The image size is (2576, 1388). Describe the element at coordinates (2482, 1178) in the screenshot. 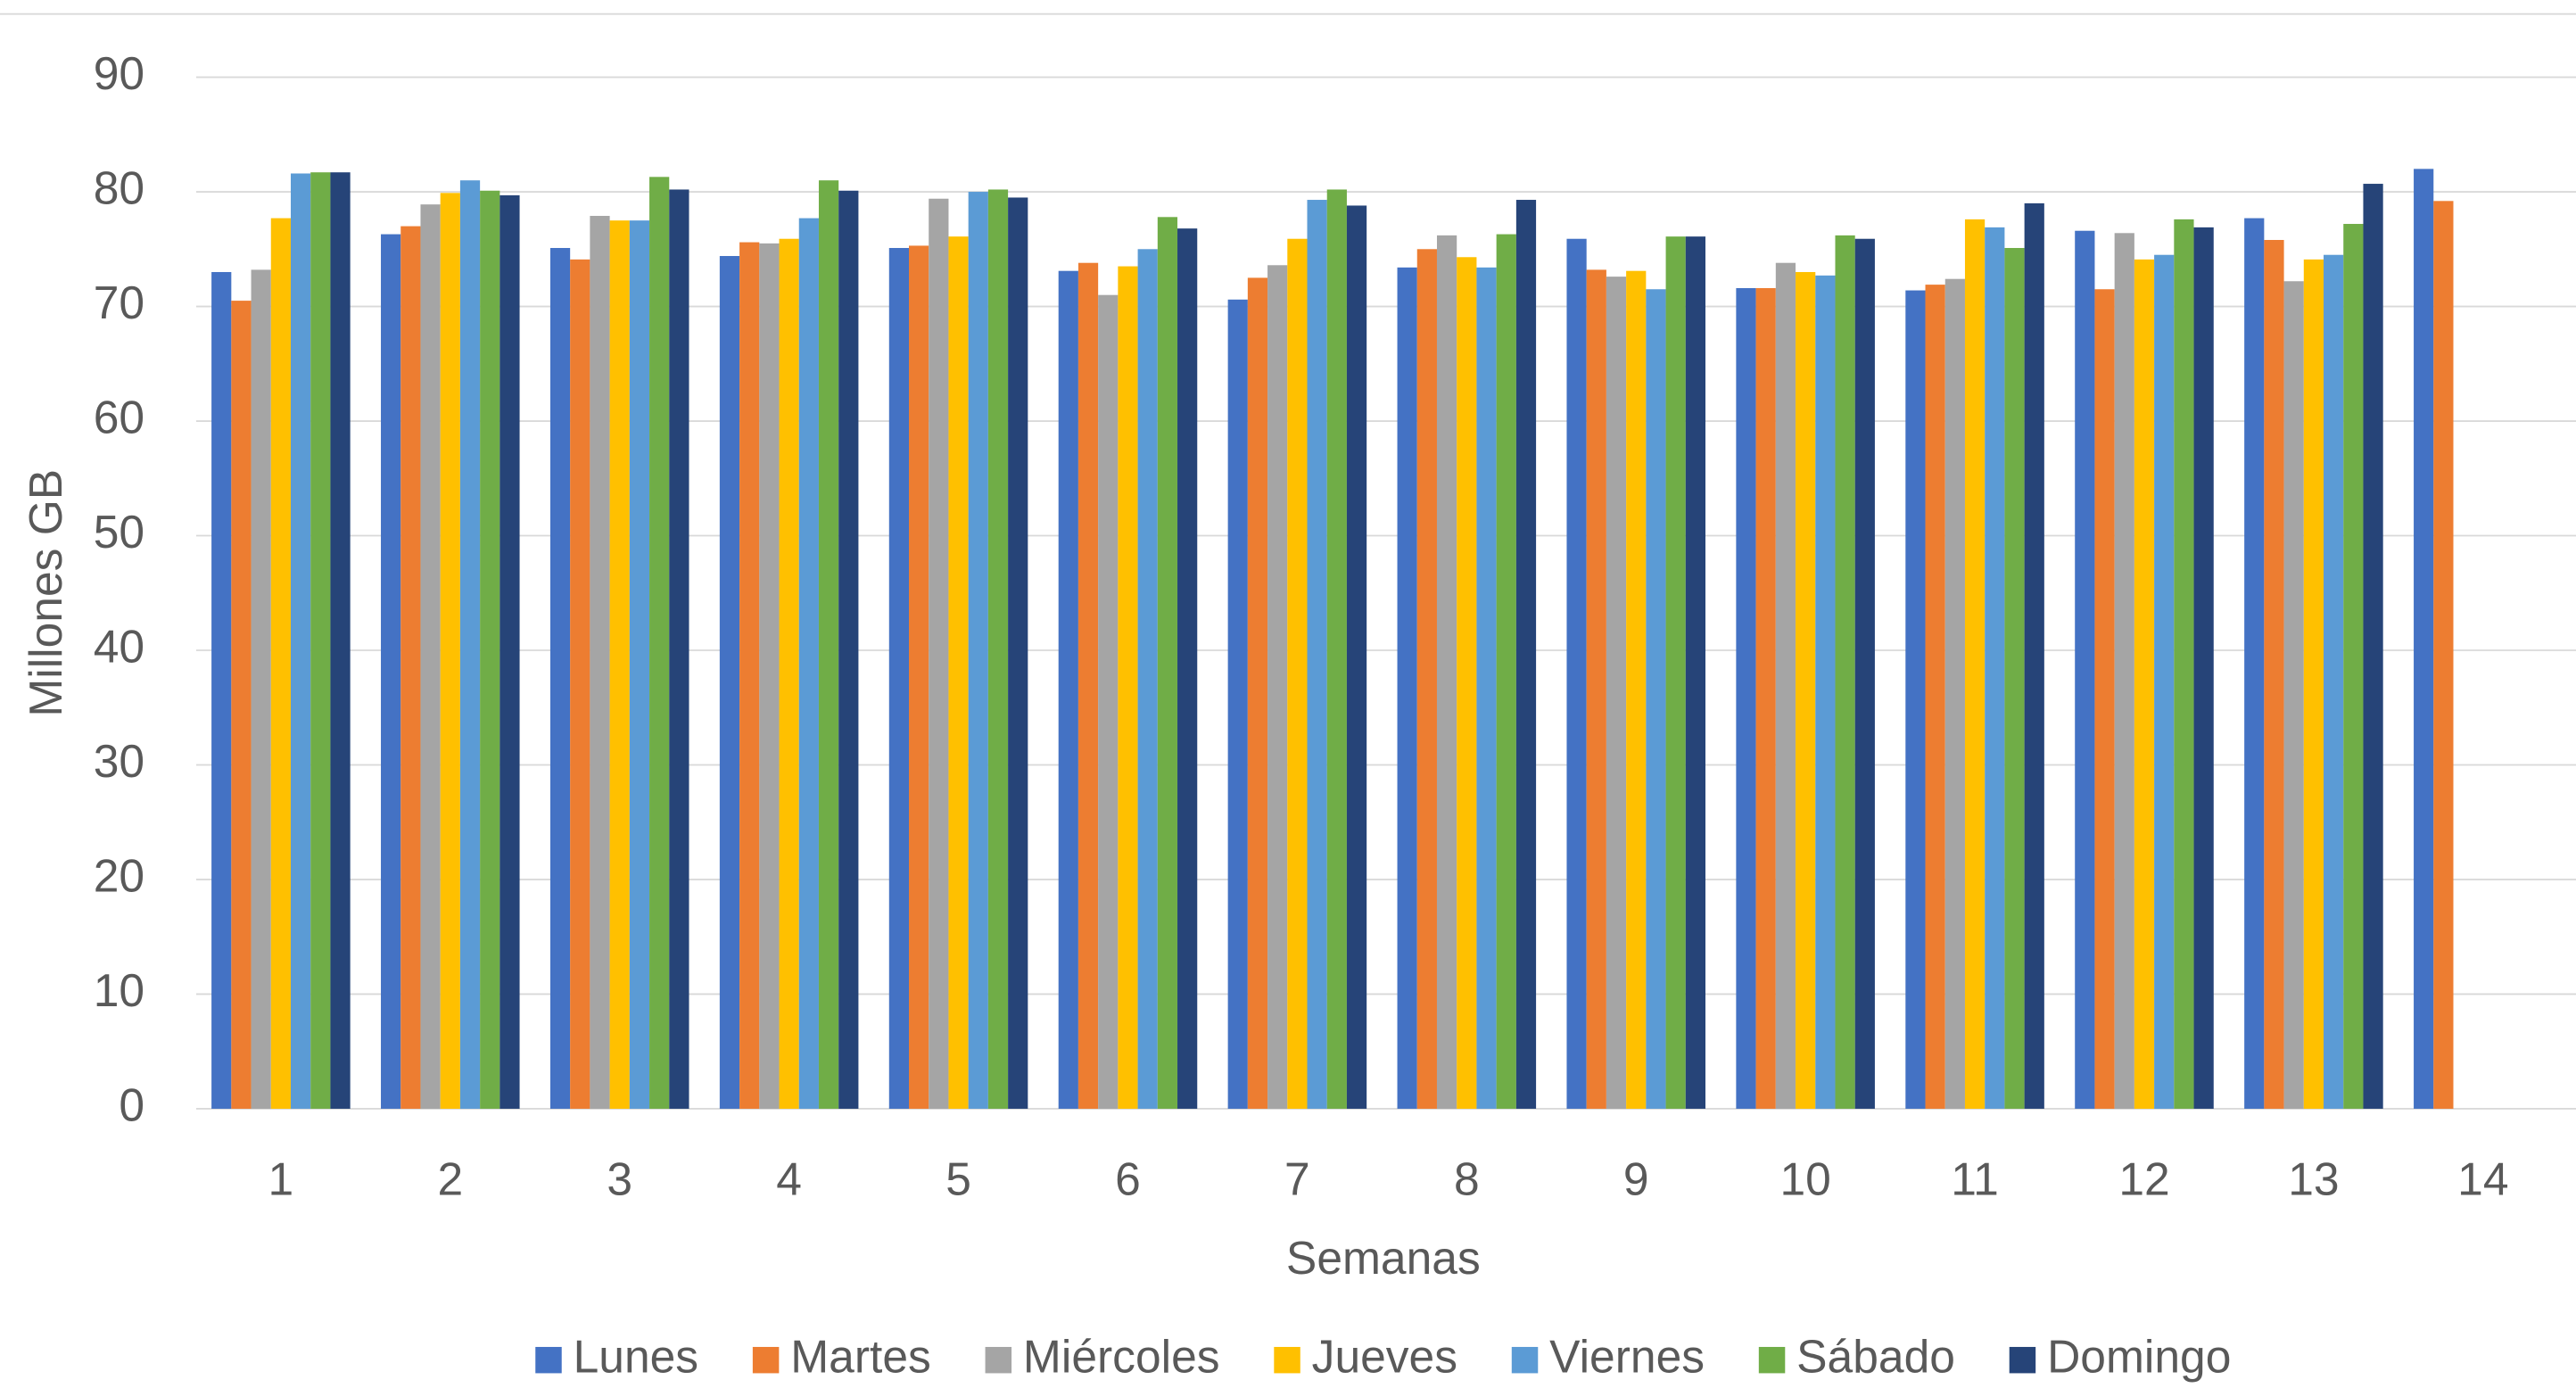

I see `x-tick-label: 14` at that location.